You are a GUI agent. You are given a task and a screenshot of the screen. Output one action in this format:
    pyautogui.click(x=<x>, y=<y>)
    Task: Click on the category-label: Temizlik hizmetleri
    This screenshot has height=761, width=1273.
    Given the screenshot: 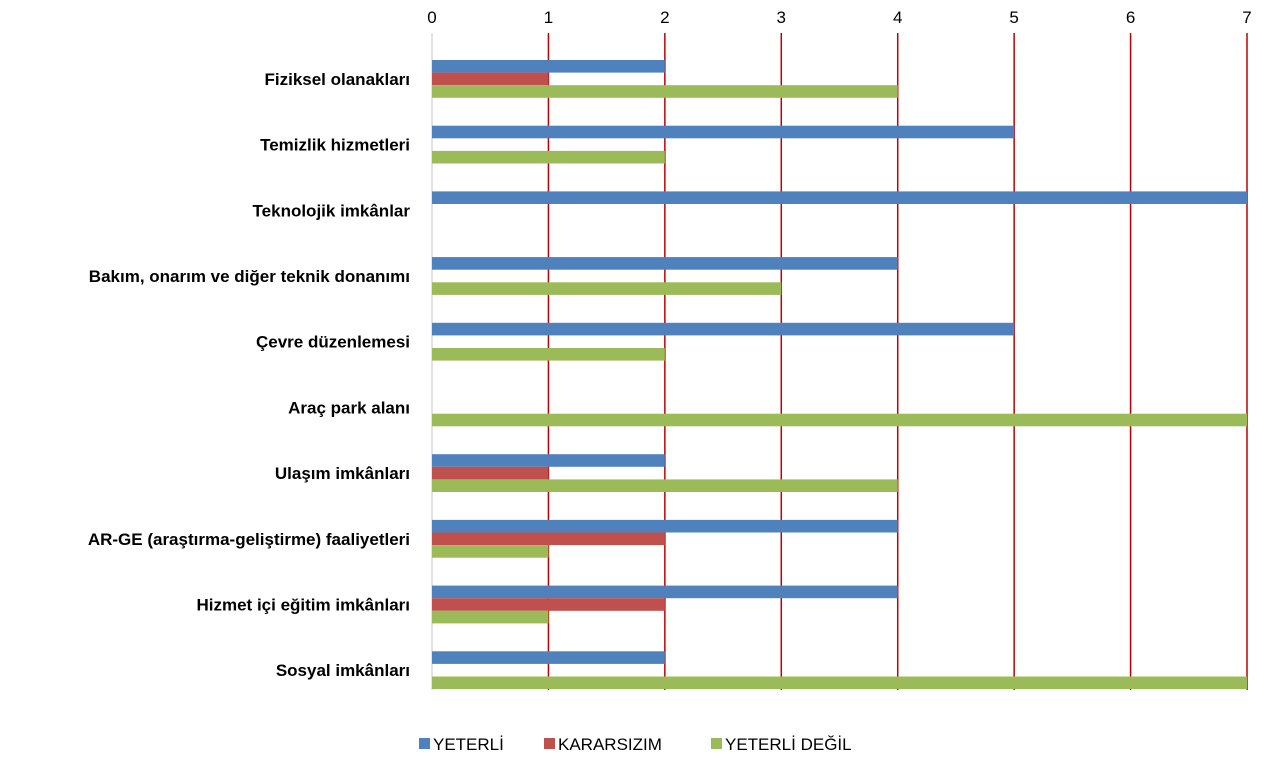 What is the action you would take?
    pyautogui.click(x=335, y=145)
    